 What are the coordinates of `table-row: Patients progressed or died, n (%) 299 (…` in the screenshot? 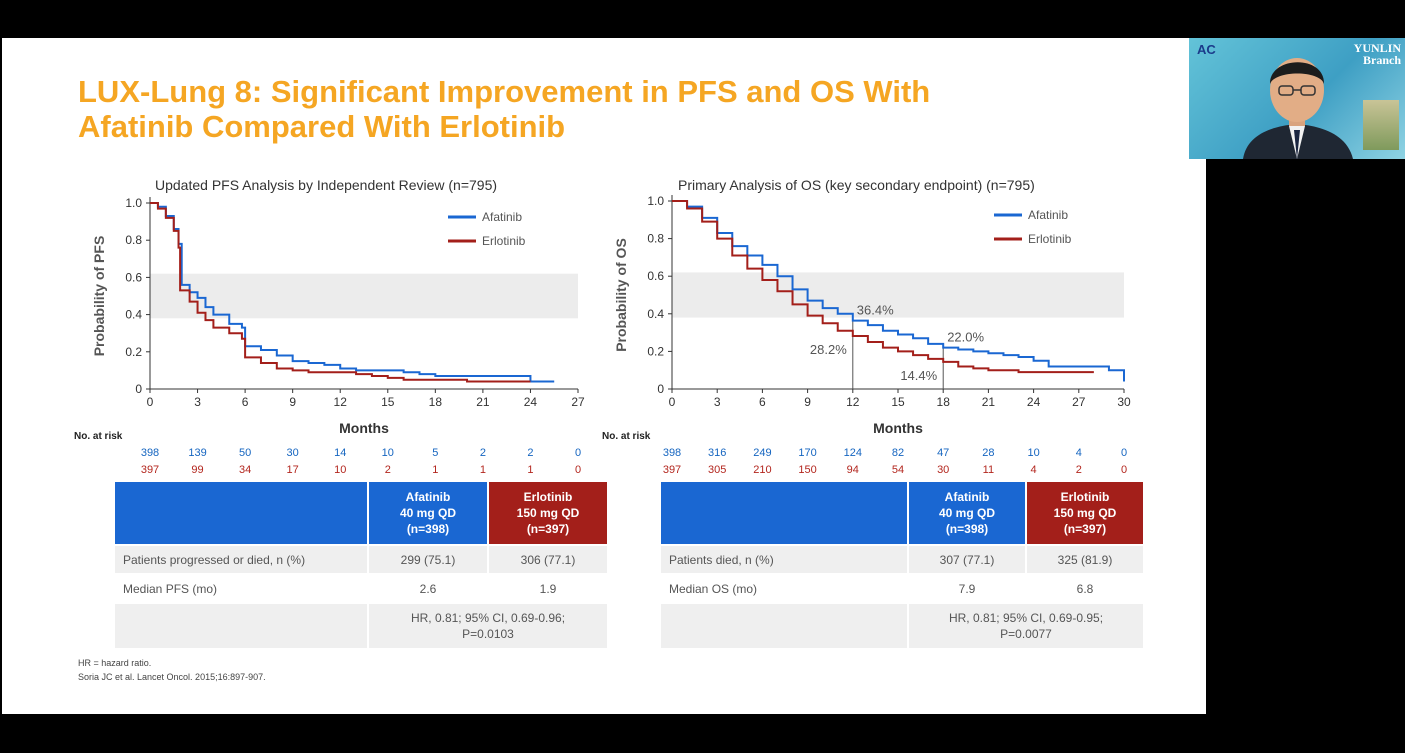 It's located at (361, 559).